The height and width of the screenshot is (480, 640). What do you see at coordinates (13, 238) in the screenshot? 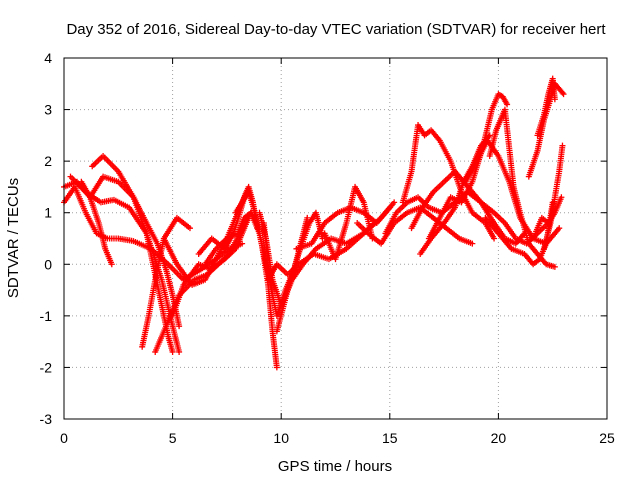
I see `y-axis-label: SDTVAR / TECUs` at bounding box center [13, 238].